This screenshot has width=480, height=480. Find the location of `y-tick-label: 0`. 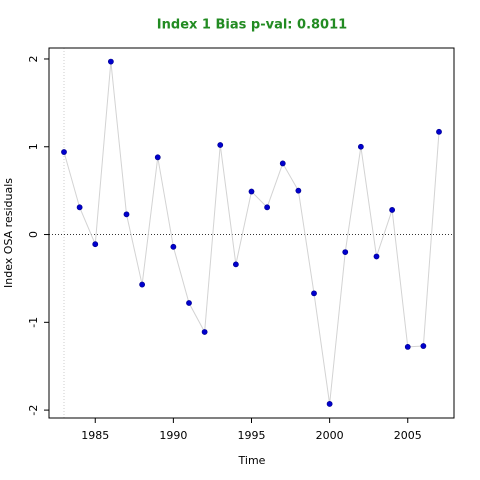

y-tick-label: 0 is located at coordinates (33, 234).